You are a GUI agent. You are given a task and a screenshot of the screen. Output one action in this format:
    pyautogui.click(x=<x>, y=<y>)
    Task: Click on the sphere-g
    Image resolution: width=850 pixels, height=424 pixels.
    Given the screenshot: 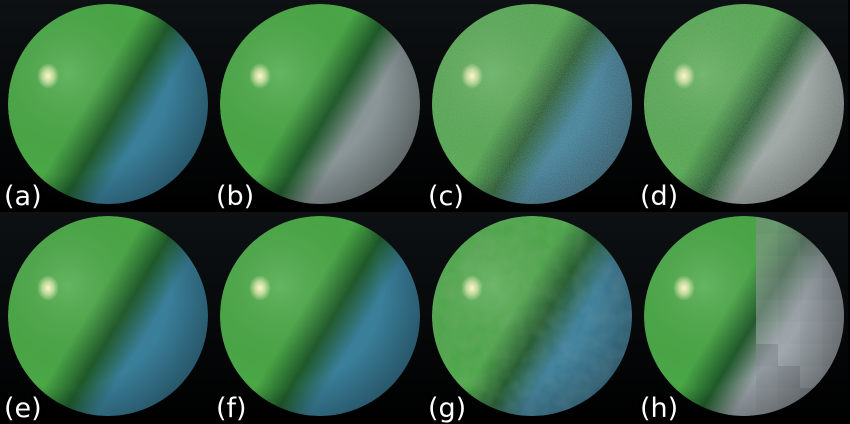 What is the action you would take?
    pyautogui.click(x=530, y=318)
    